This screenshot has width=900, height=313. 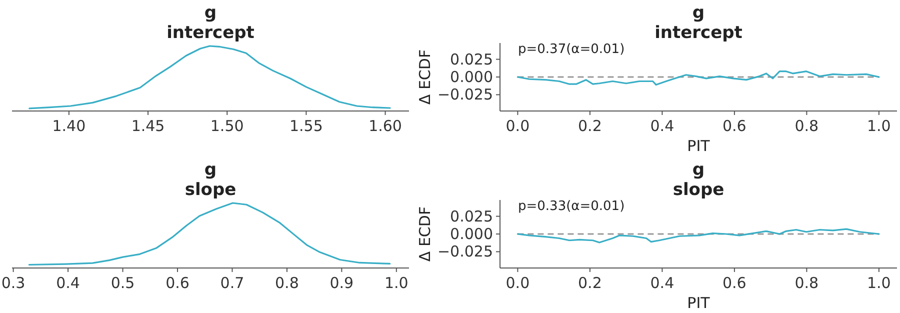 I want to click on x-tick-label: 0.9, so click(x=342, y=283).